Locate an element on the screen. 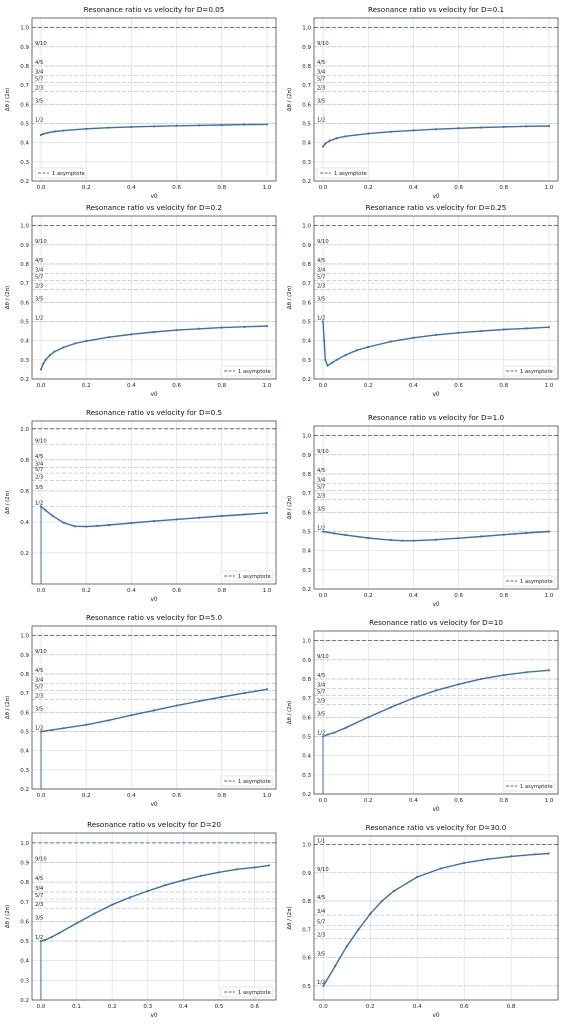  chart-title: Resonance ratio vs velocity for D=1.0 is located at coordinates (436, 417).